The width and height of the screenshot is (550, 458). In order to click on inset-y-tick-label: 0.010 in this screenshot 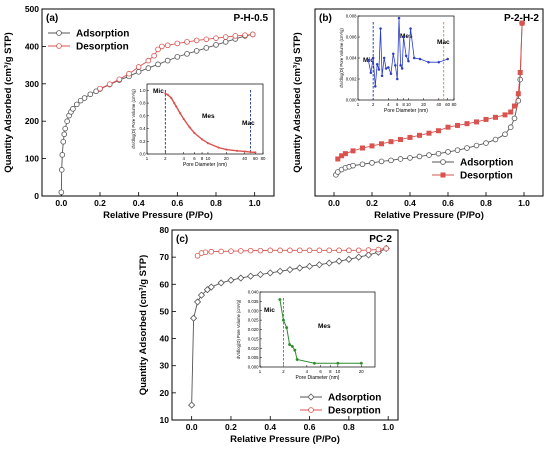, I will do `click(253, 348)`.